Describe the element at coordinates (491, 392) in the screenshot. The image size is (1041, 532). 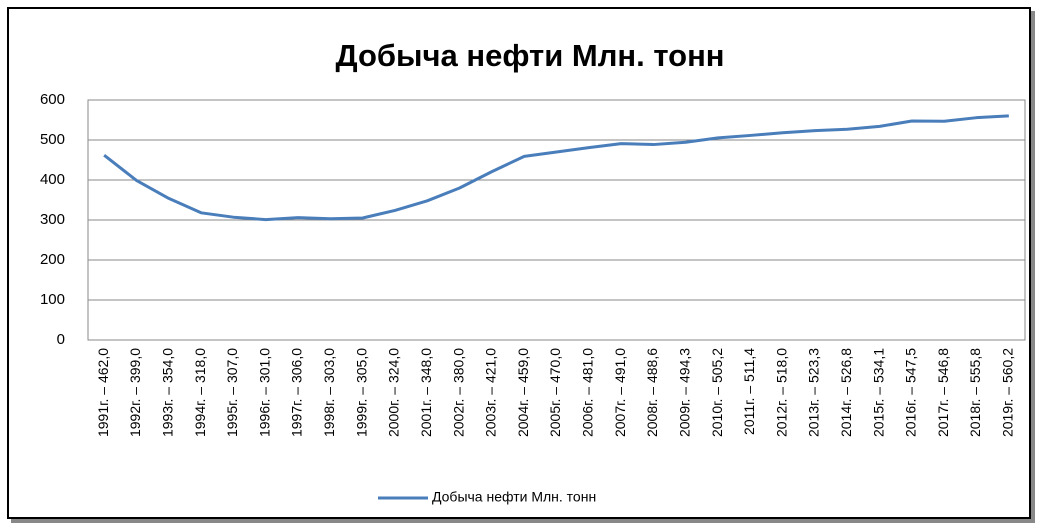
I see `x-tick-label: 2003г. – 421,0` at that location.